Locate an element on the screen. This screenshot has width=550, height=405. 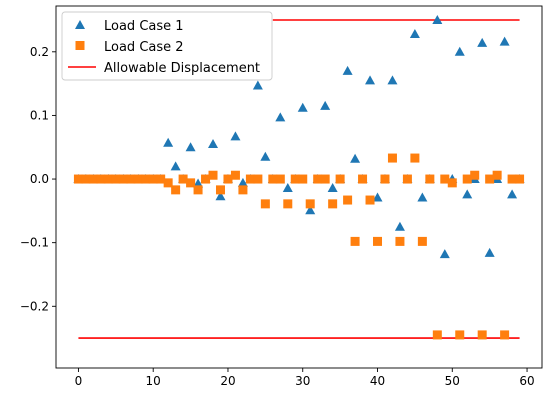
x-tick-label: 40 is located at coordinates (377, 381).